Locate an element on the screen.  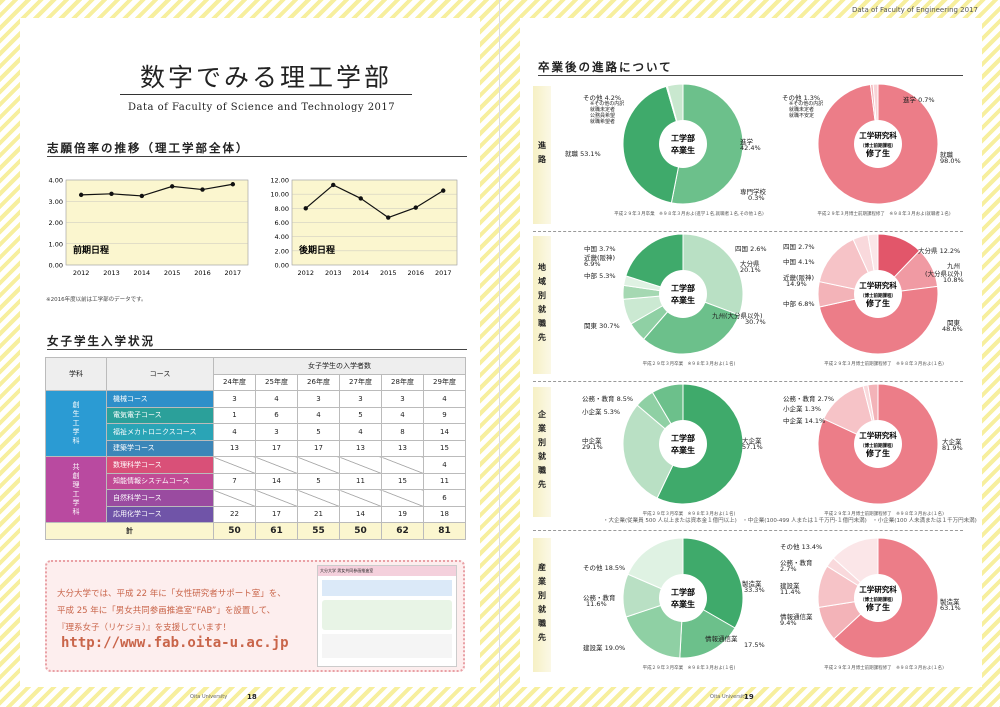
table-row: 建築学コース 13 17 17 13 13 15 is located at coordinates (256, 448).